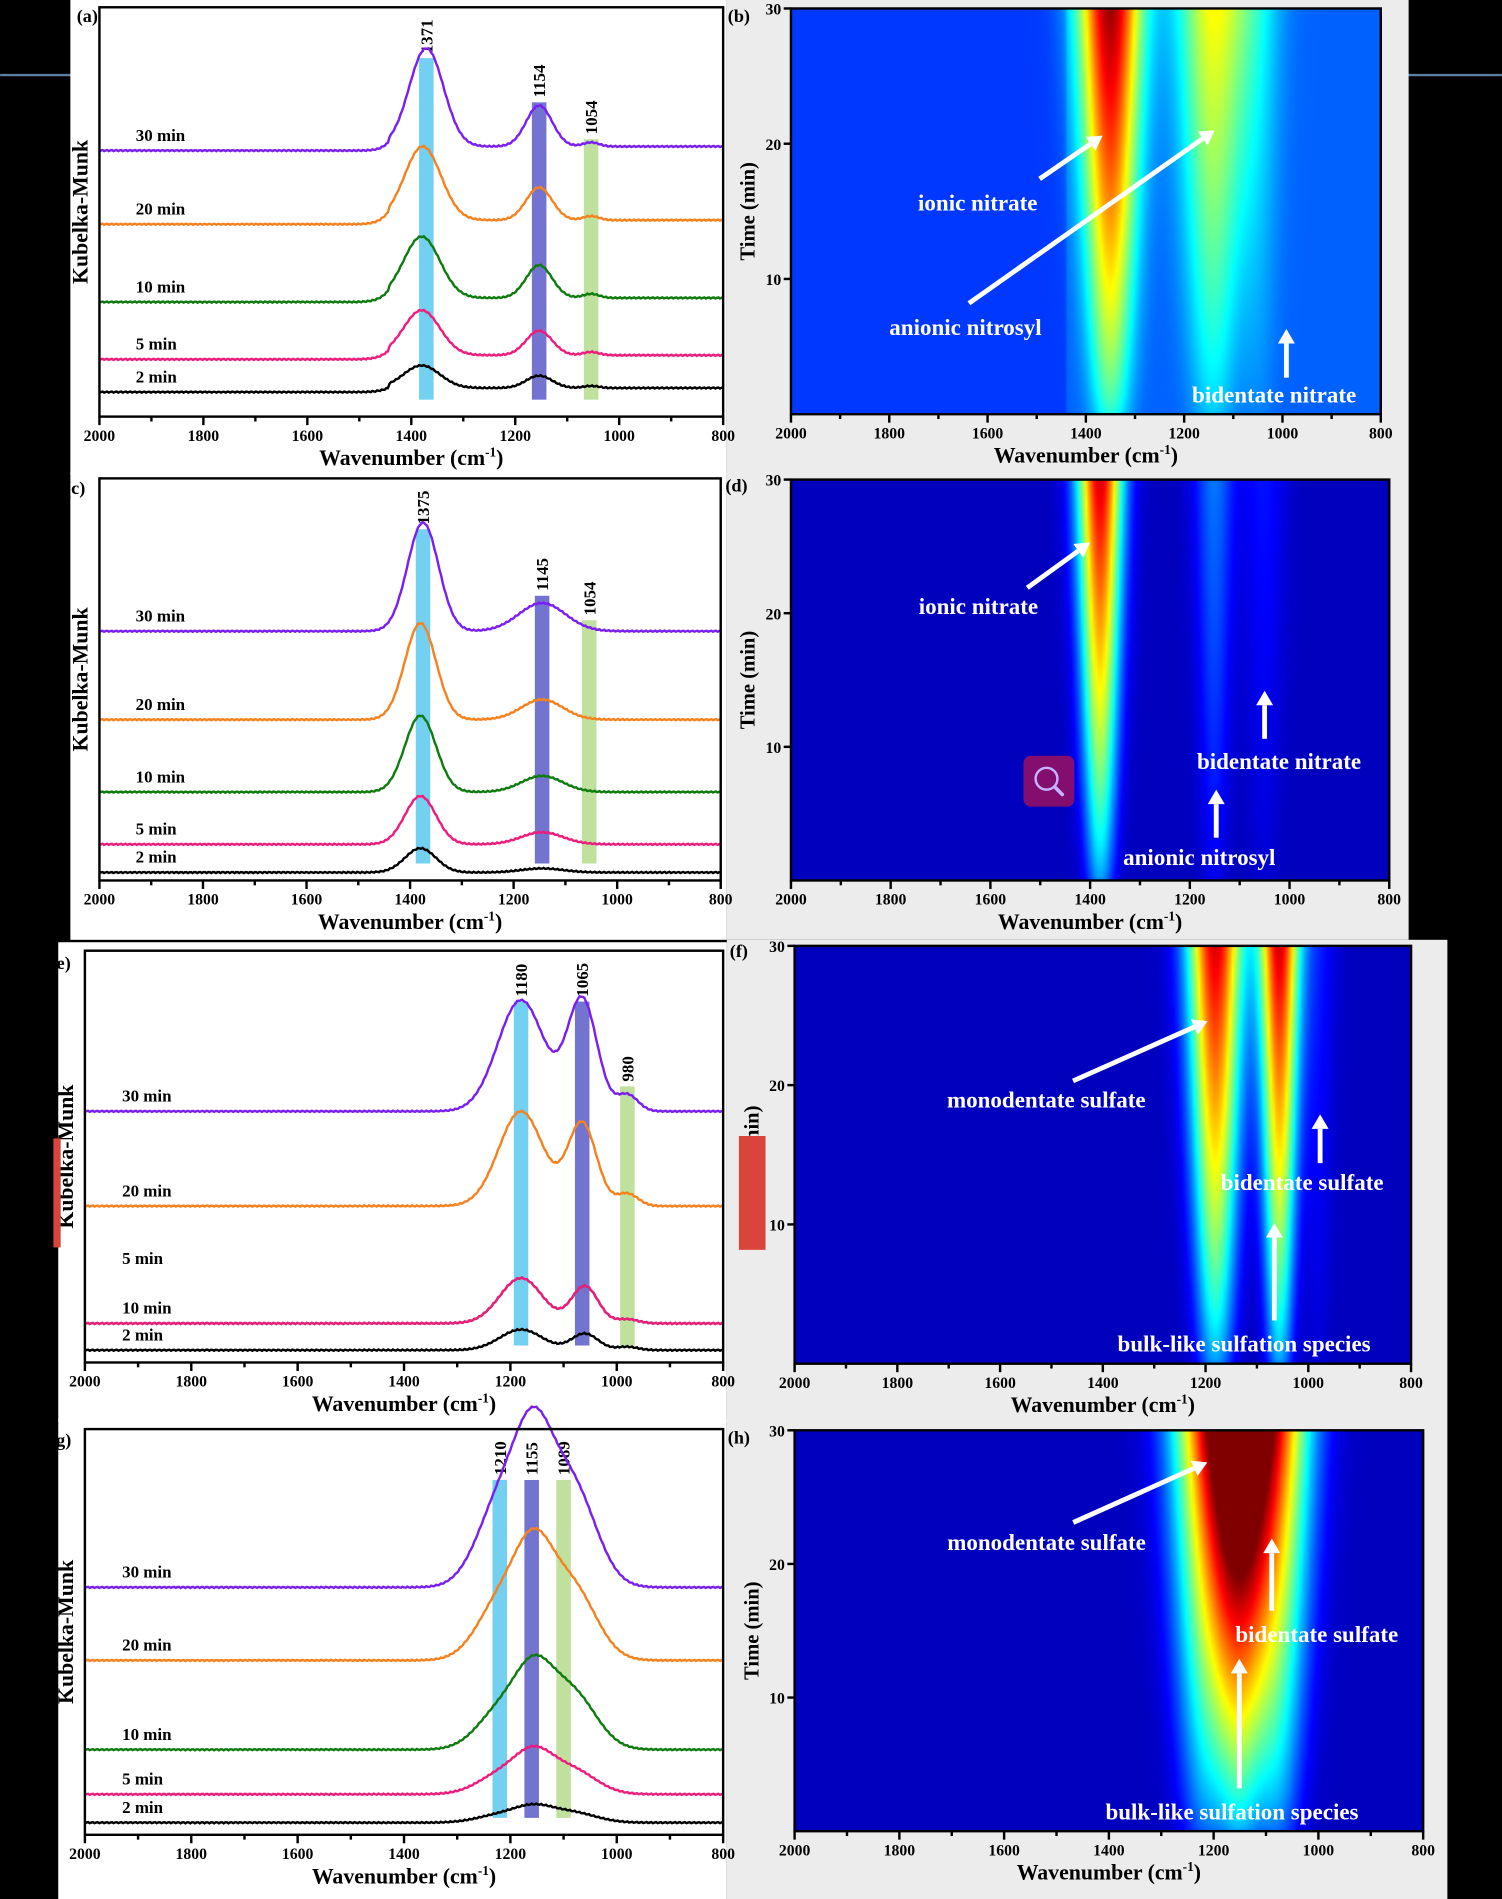  I want to click on band-label: 1054, so click(589, 598).